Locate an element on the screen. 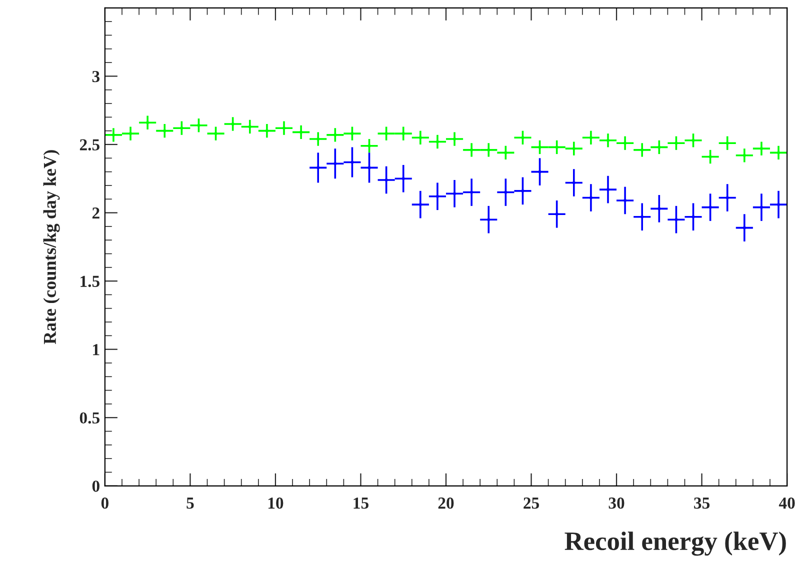 This screenshot has width=795, height=565. x-tick-label: 35 is located at coordinates (702, 503).